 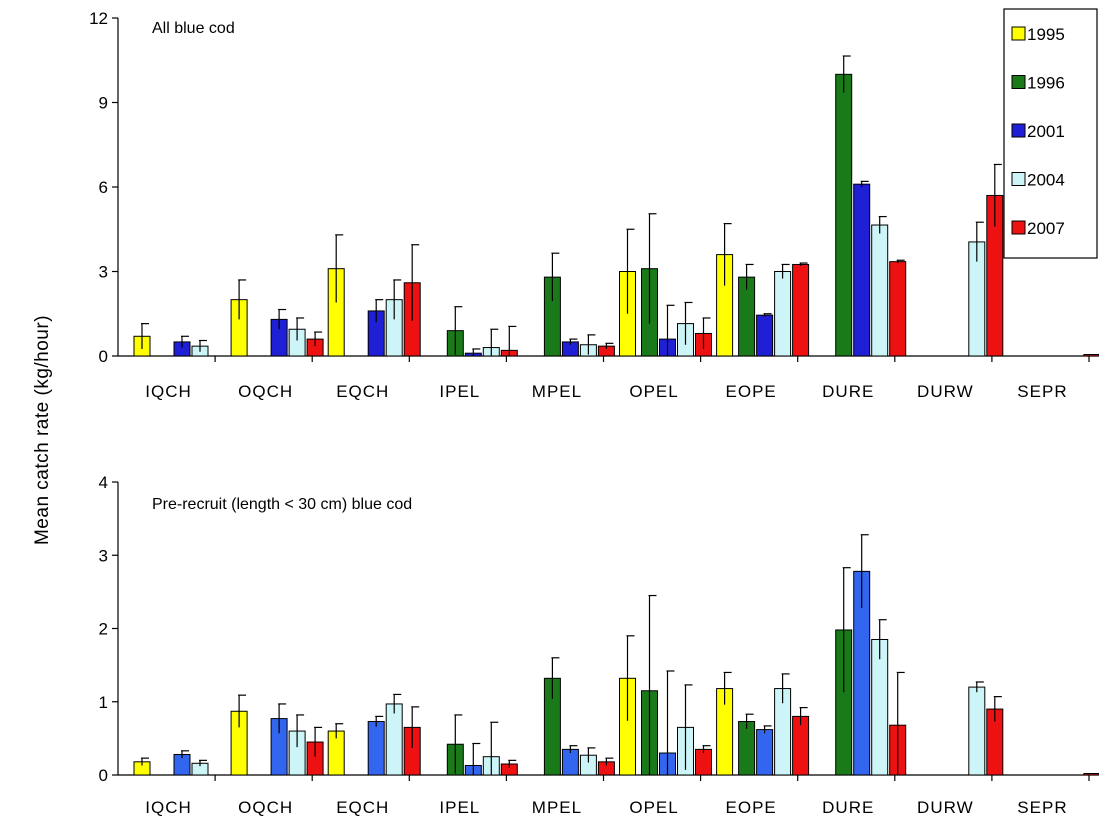 What do you see at coordinates (103, 629) in the screenshot?
I see `y-tick-label: 2` at bounding box center [103, 629].